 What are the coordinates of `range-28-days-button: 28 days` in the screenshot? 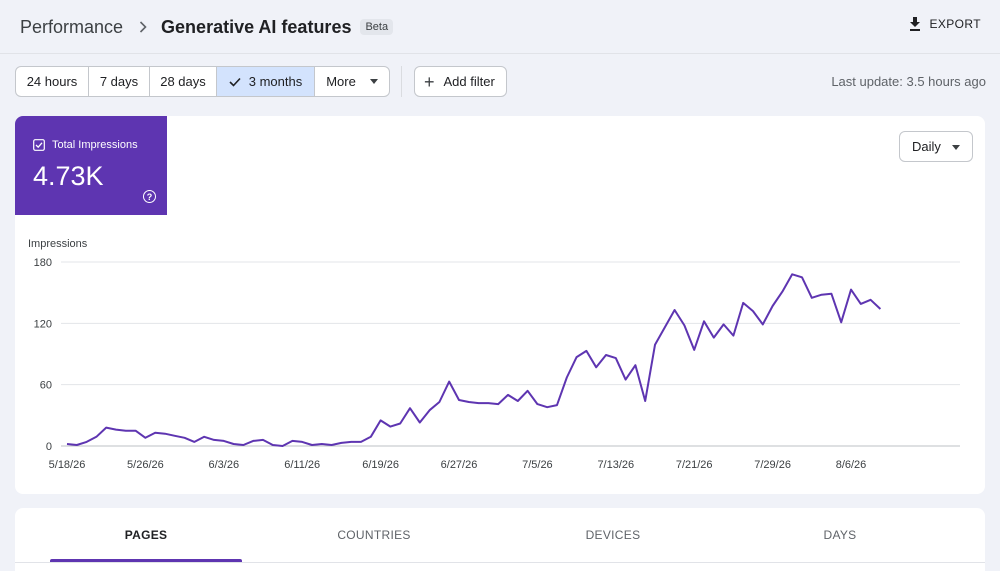 It's located at (183, 81).